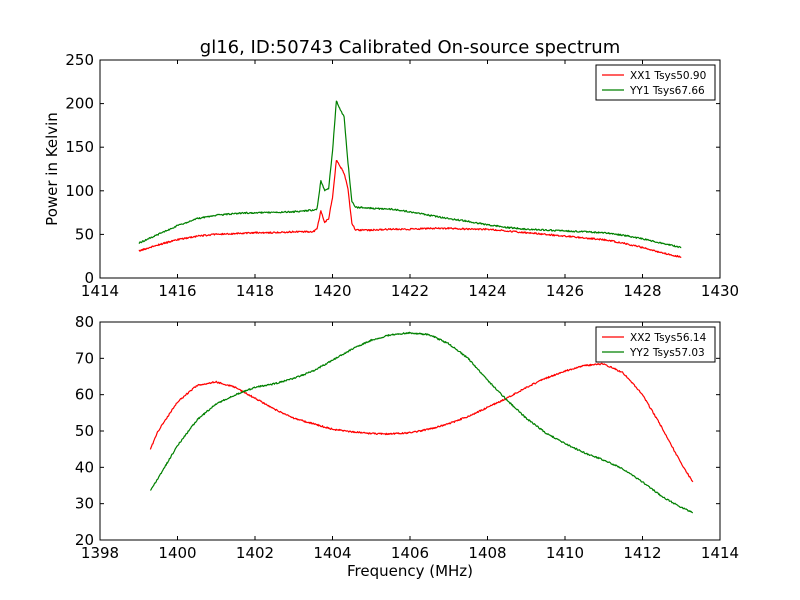  Describe the element at coordinates (79, 104) in the screenshot. I see `y-tick-label: 200` at that location.